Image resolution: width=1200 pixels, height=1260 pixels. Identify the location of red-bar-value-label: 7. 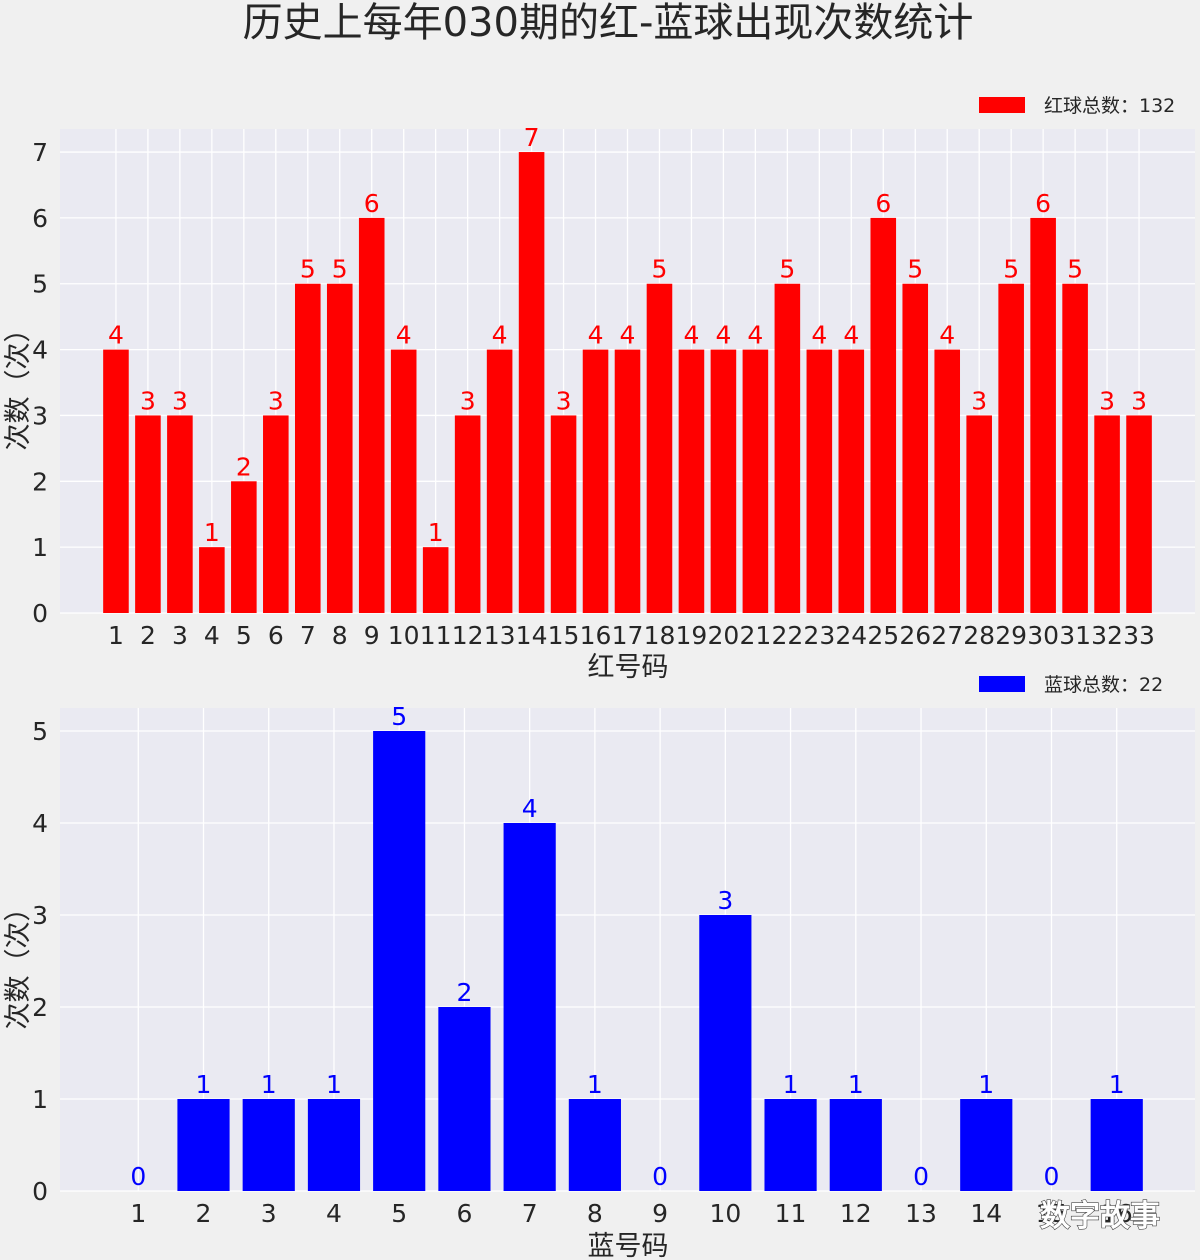
(532, 137).